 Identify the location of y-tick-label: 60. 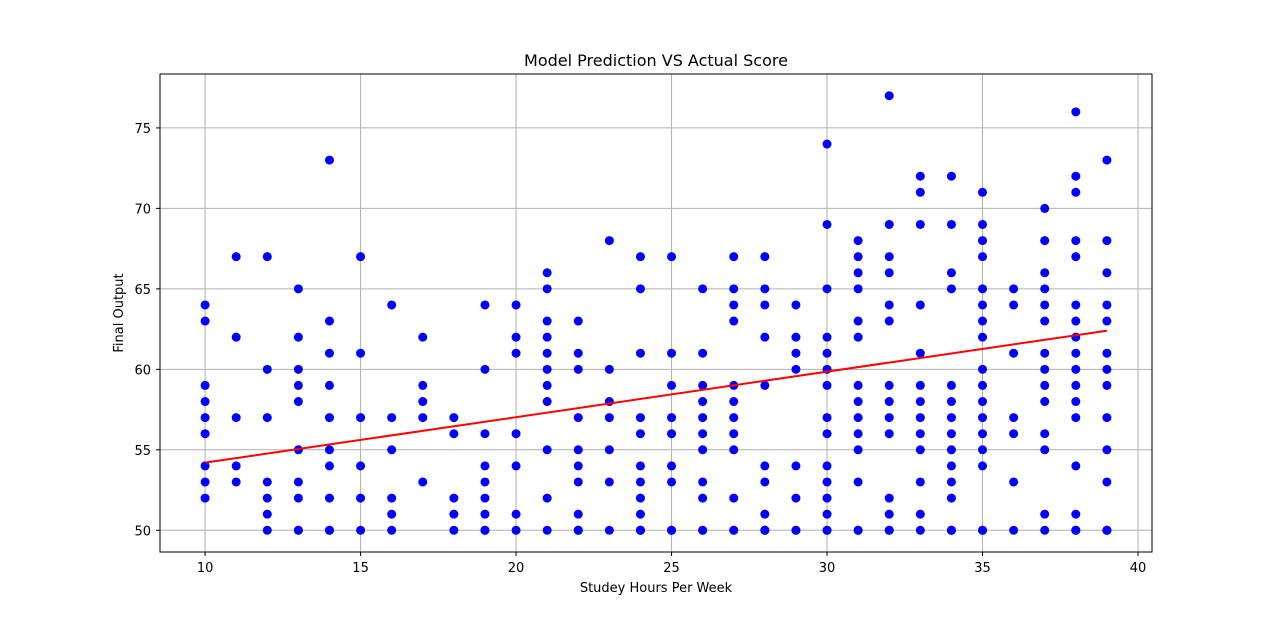
(142, 370).